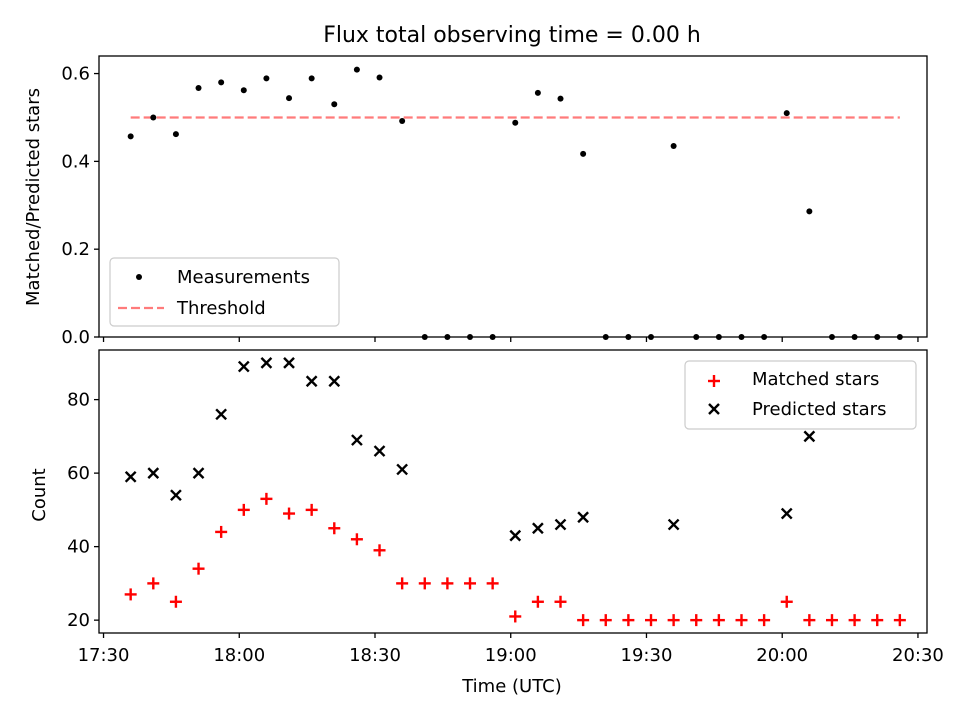 This screenshot has height=720, width=960. What do you see at coordinates (75, 249) in the screenshot?
I see `ratio-y-tick-label: 0.2` at bounding box center [75, 249].